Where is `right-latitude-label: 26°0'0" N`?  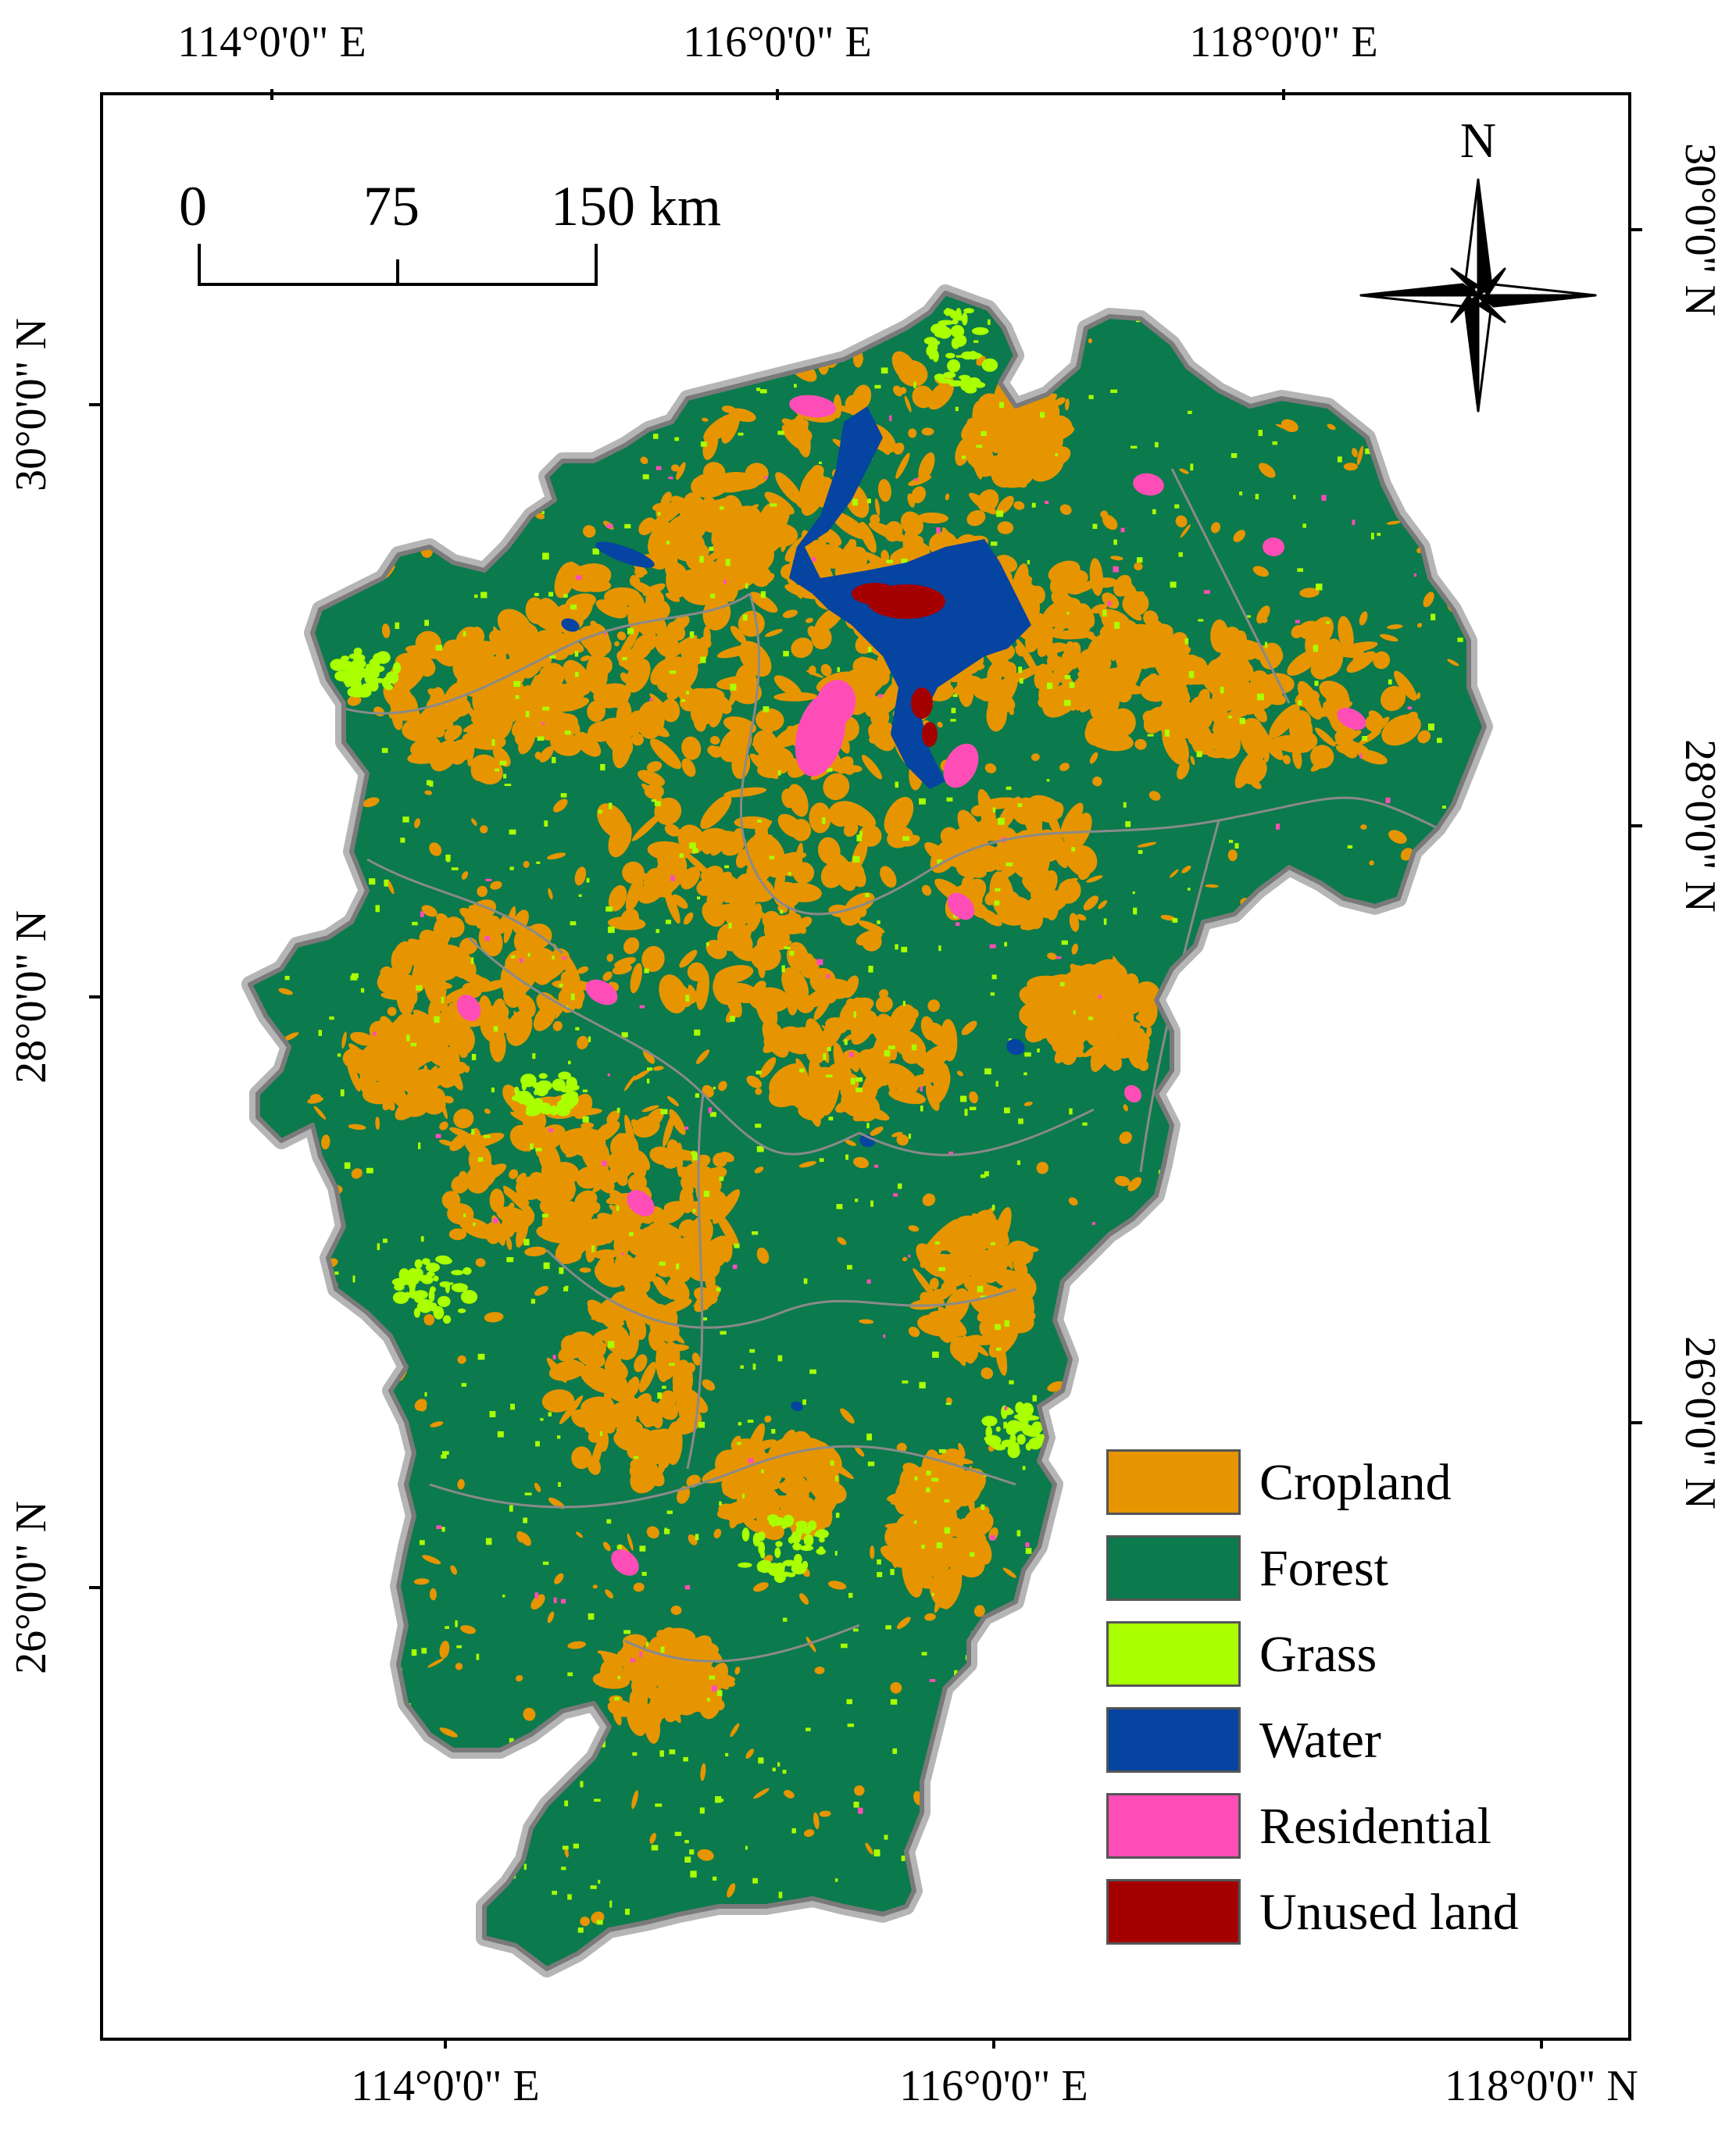 right-latitude-label: 26°0'0" N is located at coordinates (1700, 1422).